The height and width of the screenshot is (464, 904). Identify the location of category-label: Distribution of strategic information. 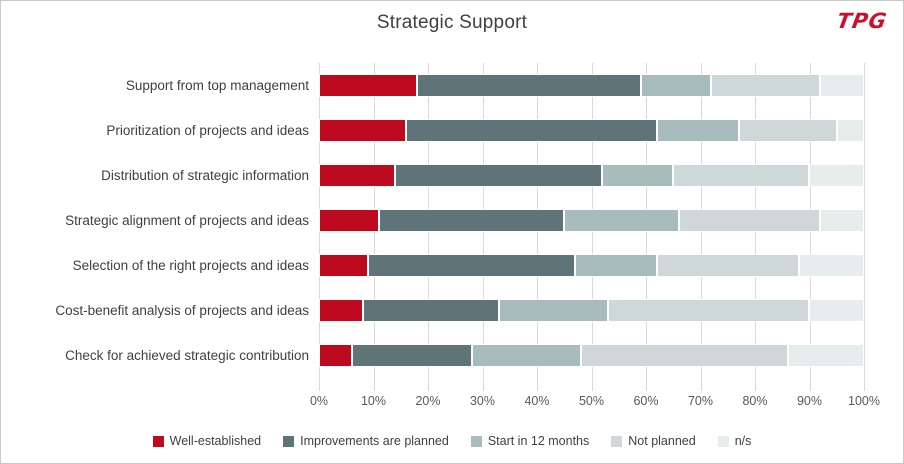
(205, 175).